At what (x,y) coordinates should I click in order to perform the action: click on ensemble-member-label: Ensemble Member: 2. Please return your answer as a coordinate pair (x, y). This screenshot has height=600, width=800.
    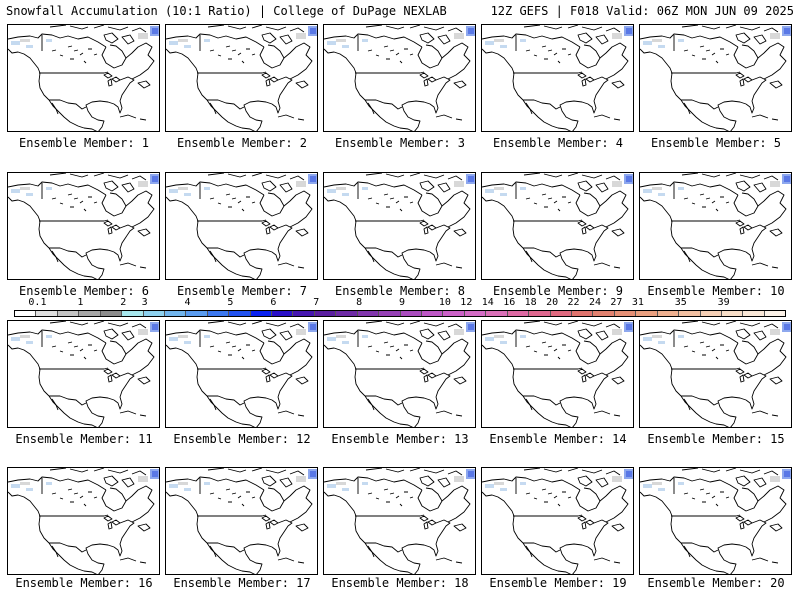
    Looking at the image, I should click on (242, 143).